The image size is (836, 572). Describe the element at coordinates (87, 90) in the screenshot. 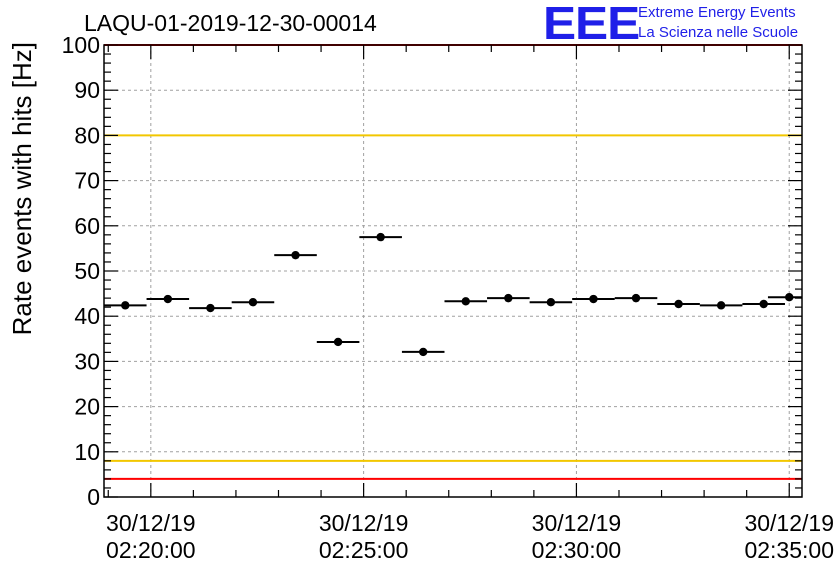

I see `y-tick-label: 90` at that location.